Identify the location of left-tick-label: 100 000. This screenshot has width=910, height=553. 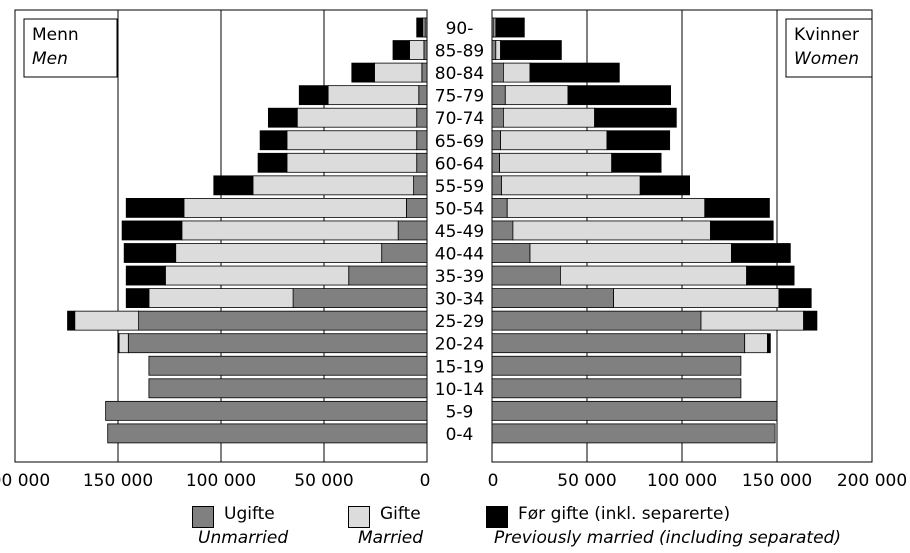
(221, 481).